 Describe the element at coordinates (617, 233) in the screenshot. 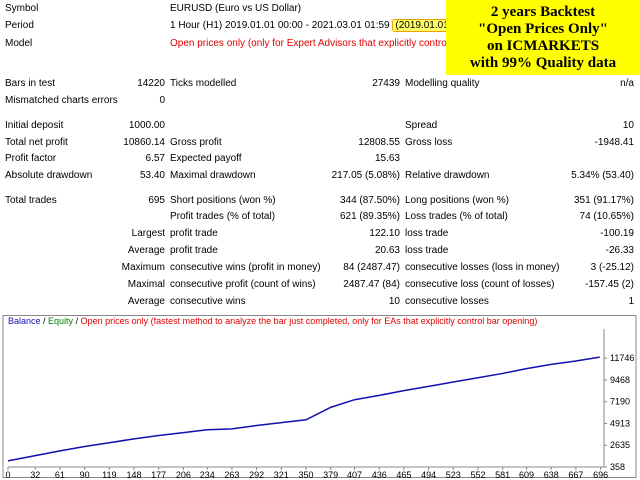

I see `stat-value: -100.19` at that location.